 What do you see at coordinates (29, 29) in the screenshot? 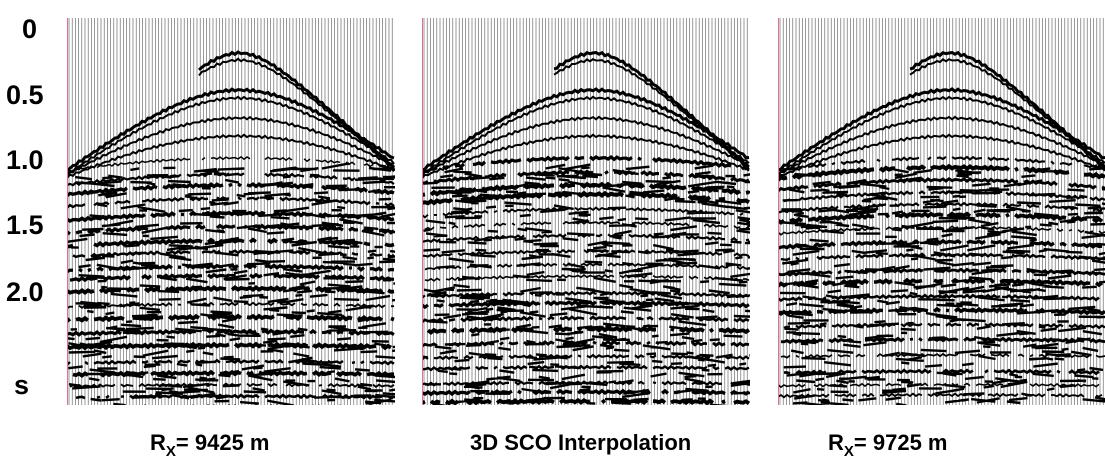
I see `axis-tick: 0` at bounding box center [29, 29].